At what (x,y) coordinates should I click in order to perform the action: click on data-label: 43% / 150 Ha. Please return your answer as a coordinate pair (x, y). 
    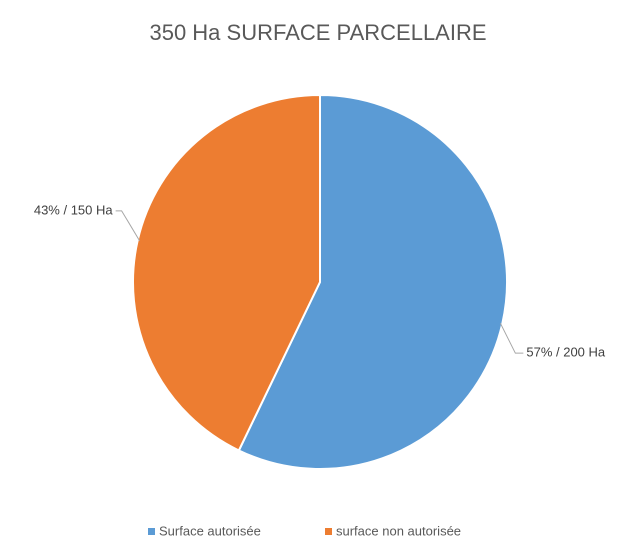
    Looking at the image, I should click on (74, 209).